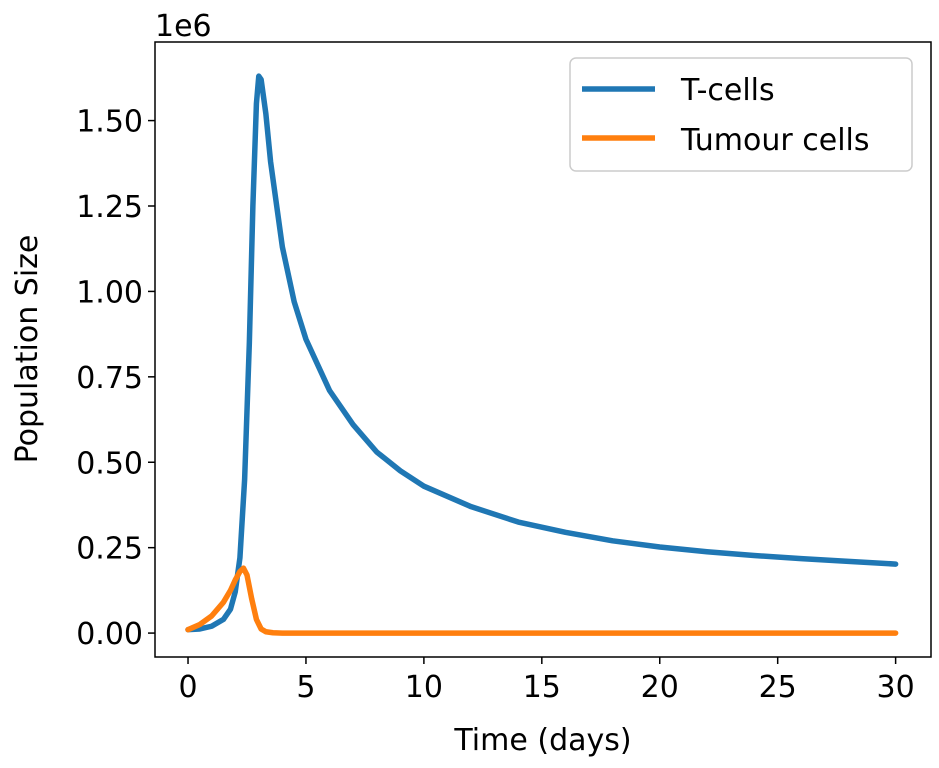 This screenshot has width=939, height=768. Describe the element at coordinates (660, 687) in the screenshot. I see `x-tick-label: 20` at that location.